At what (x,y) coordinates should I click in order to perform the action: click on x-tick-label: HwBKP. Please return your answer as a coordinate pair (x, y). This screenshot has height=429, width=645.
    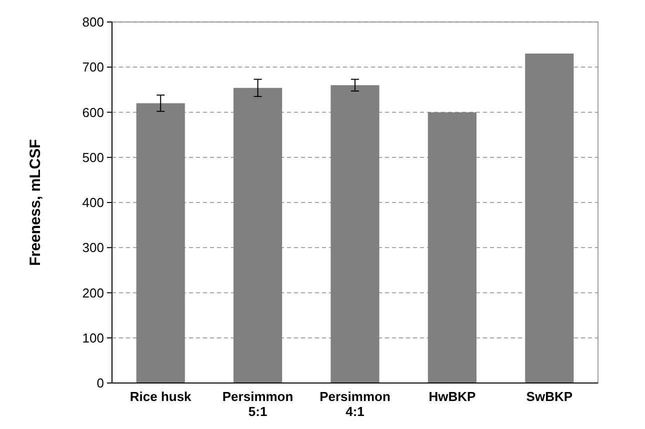
    Looking at the image, I should click on (452, 396).